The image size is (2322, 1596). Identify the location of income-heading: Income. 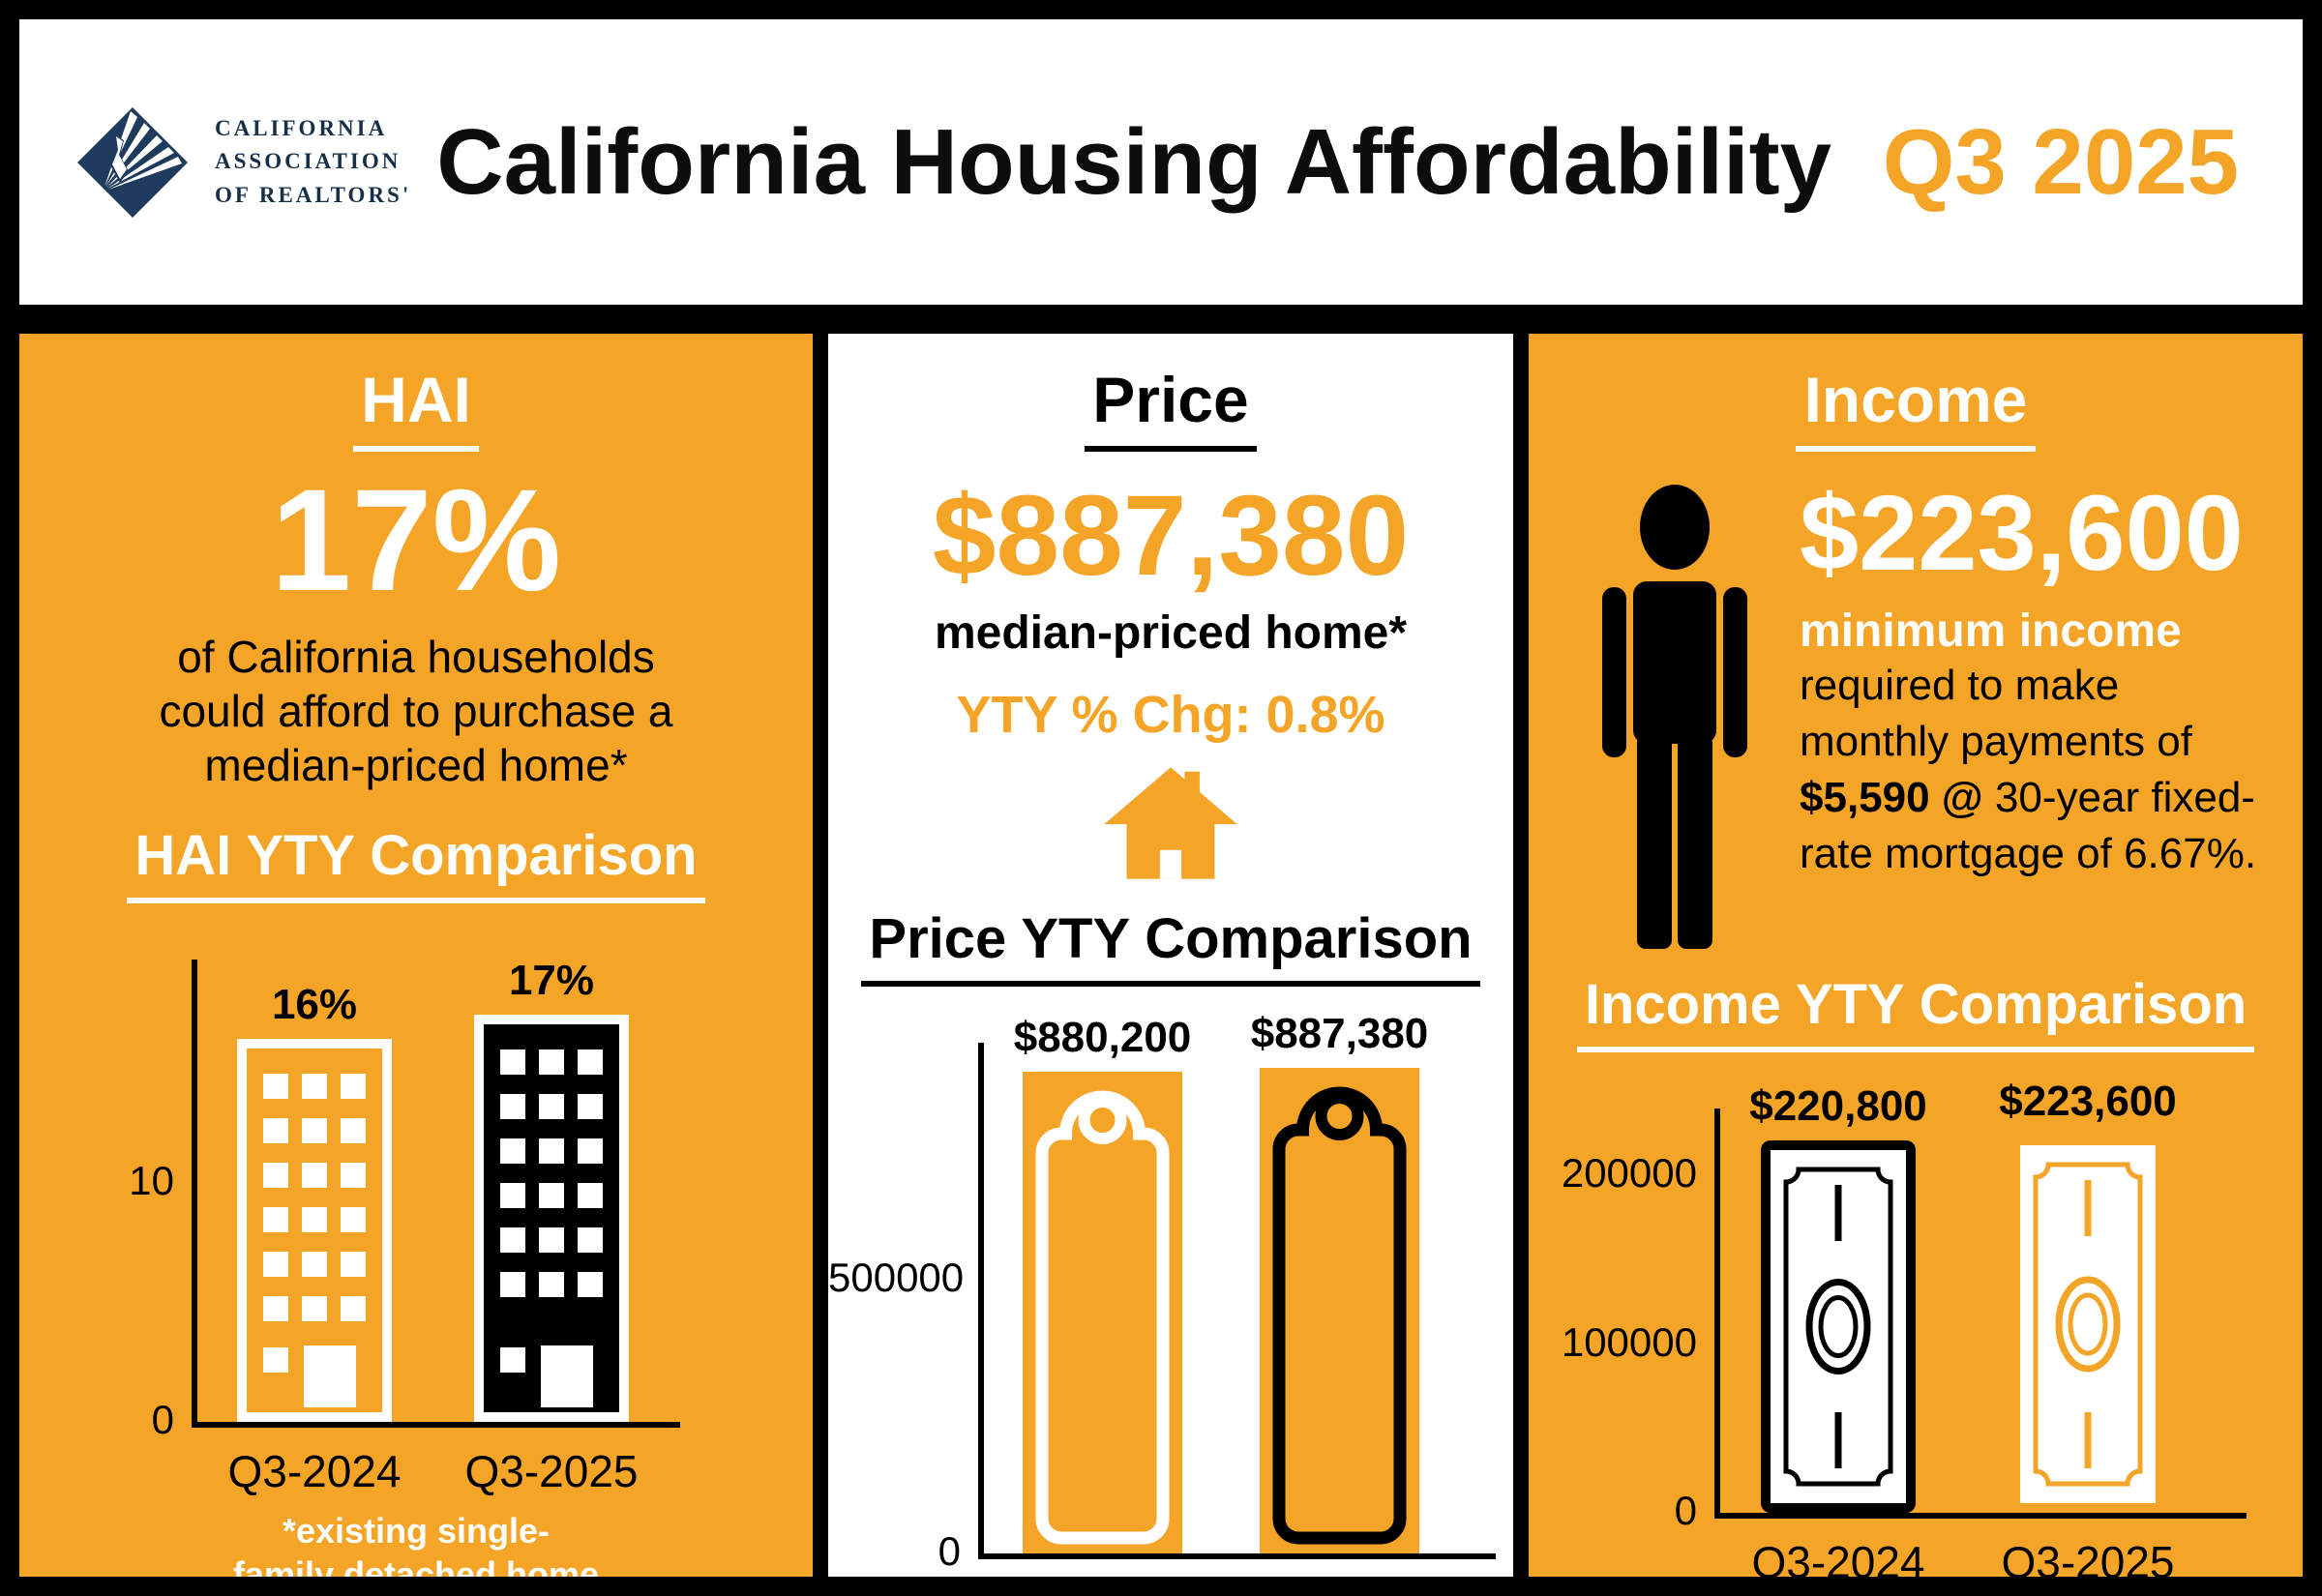
(1916, 407).